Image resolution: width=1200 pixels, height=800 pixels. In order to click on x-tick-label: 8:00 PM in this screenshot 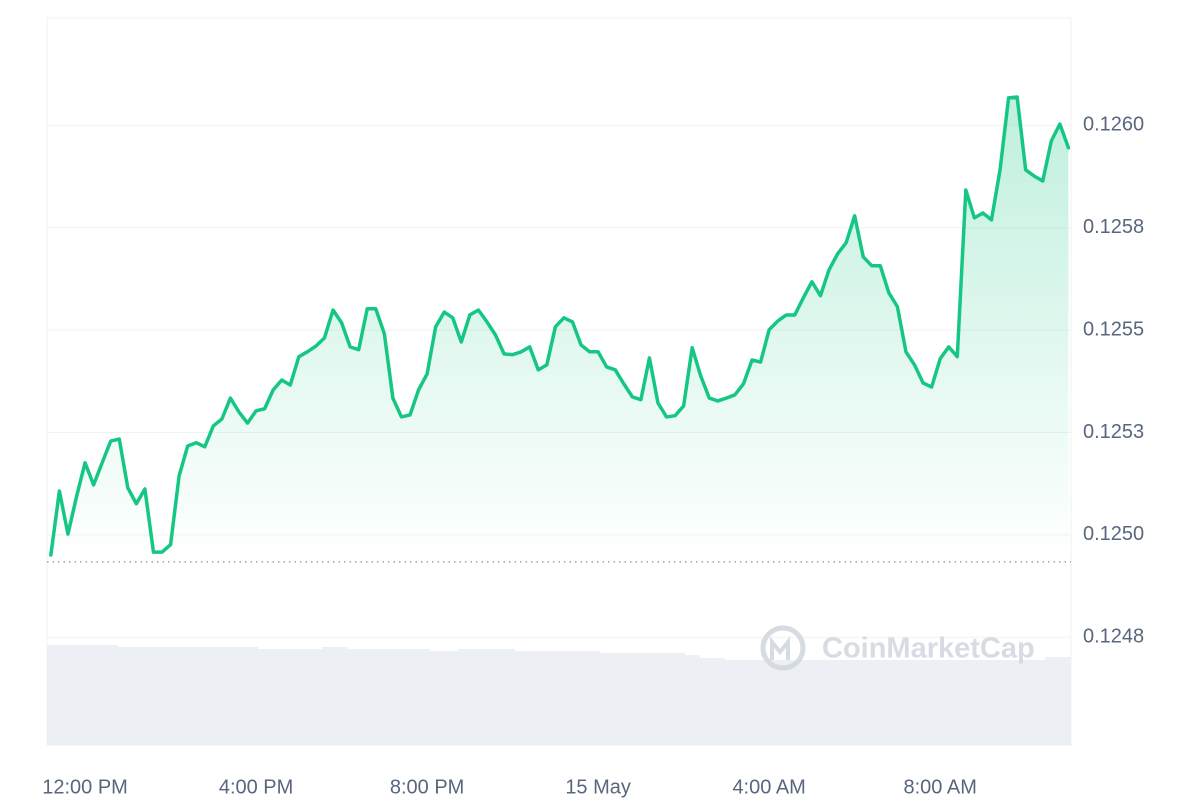, I will do `click(427, 787)`.